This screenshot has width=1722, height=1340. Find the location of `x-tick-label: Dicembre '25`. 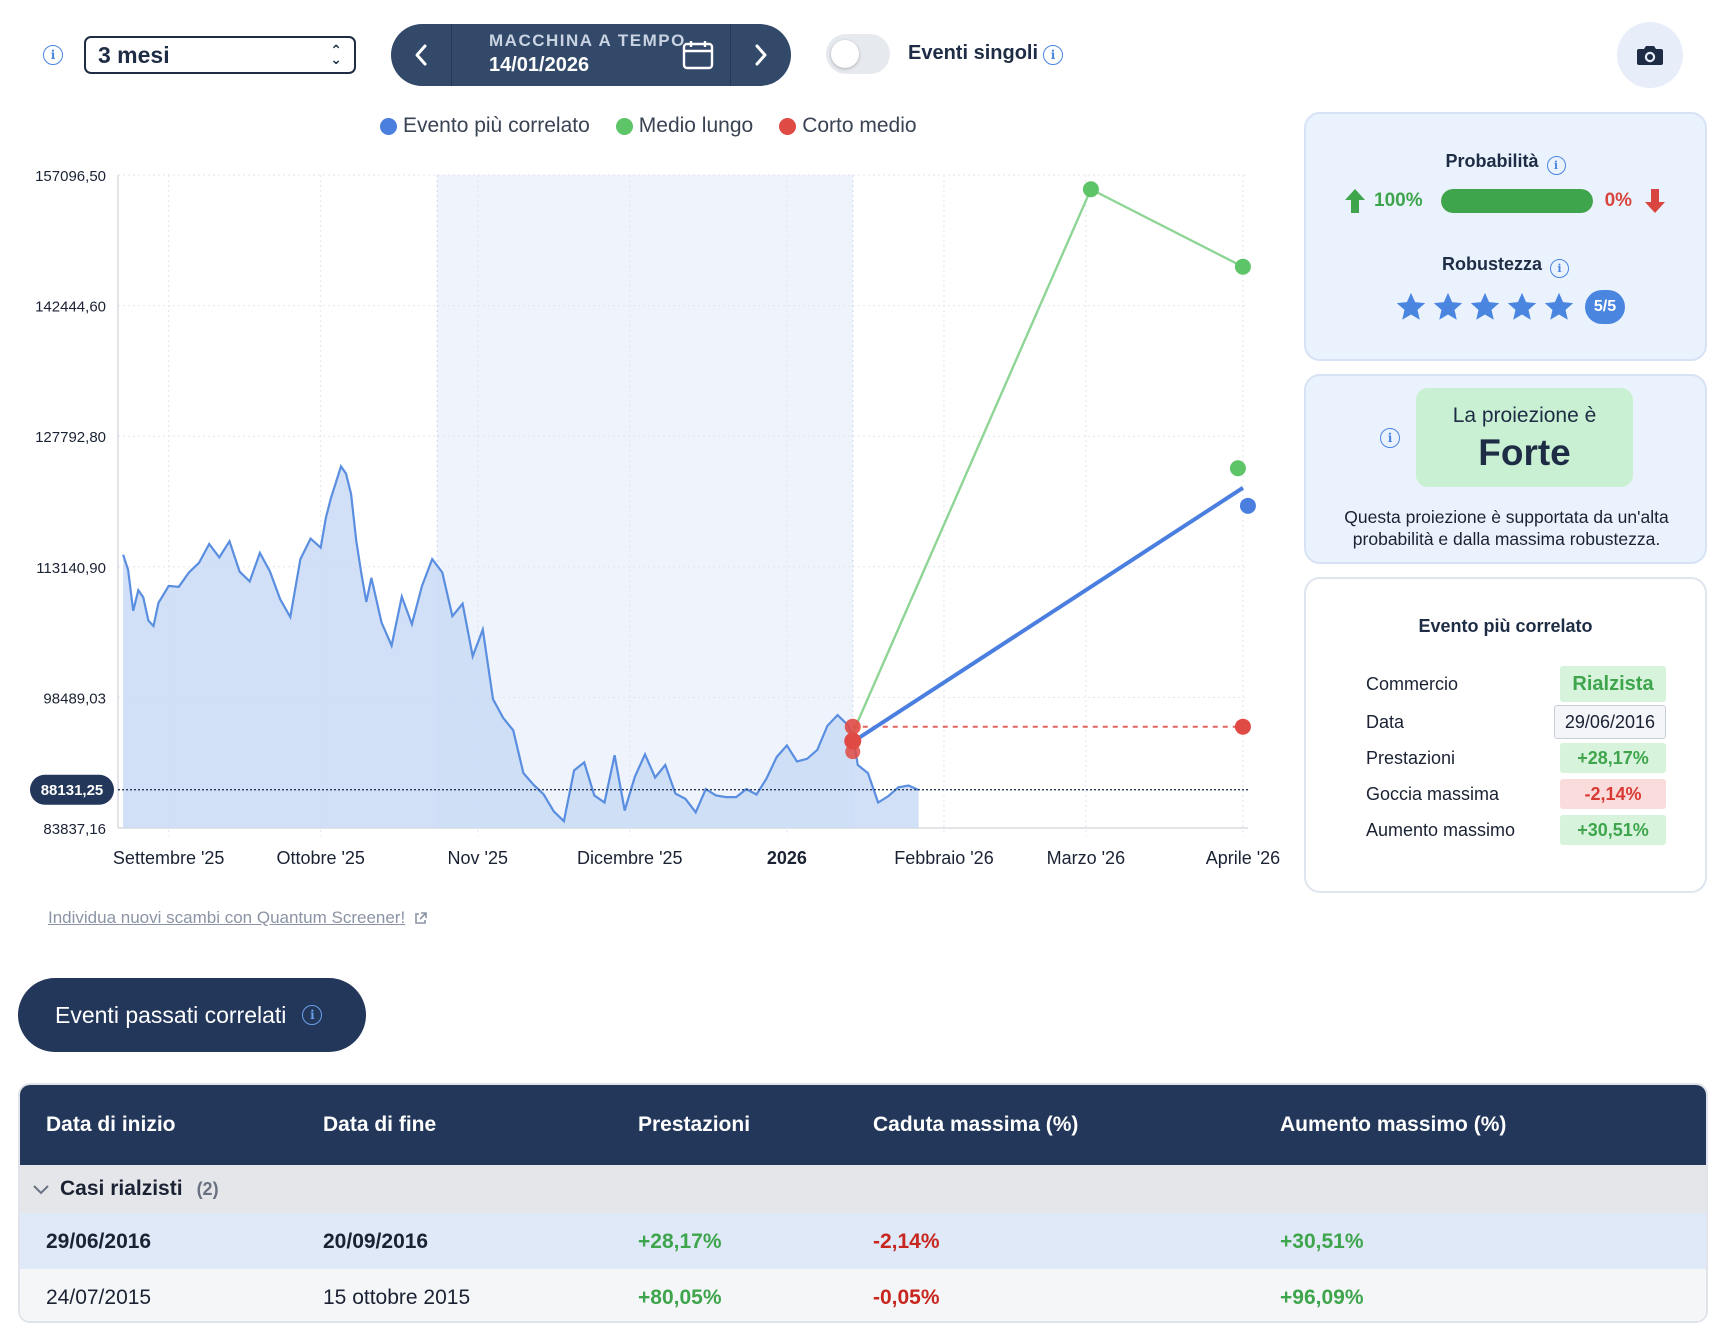

x-tick-label: Dicembre '25 is located at coordinates (629, 858).